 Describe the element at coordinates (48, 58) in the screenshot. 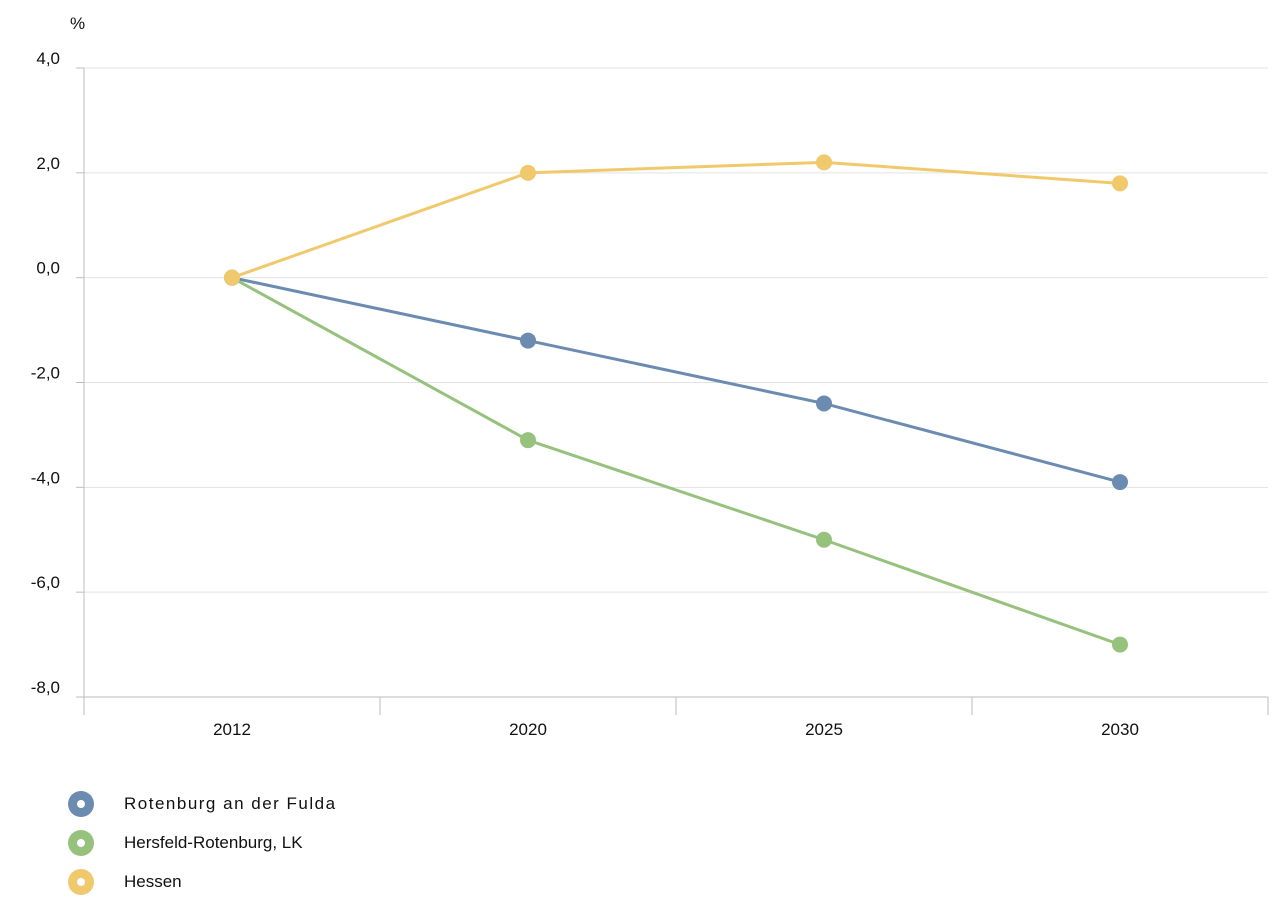

I see `y-tick-label: 4,0` at that location.